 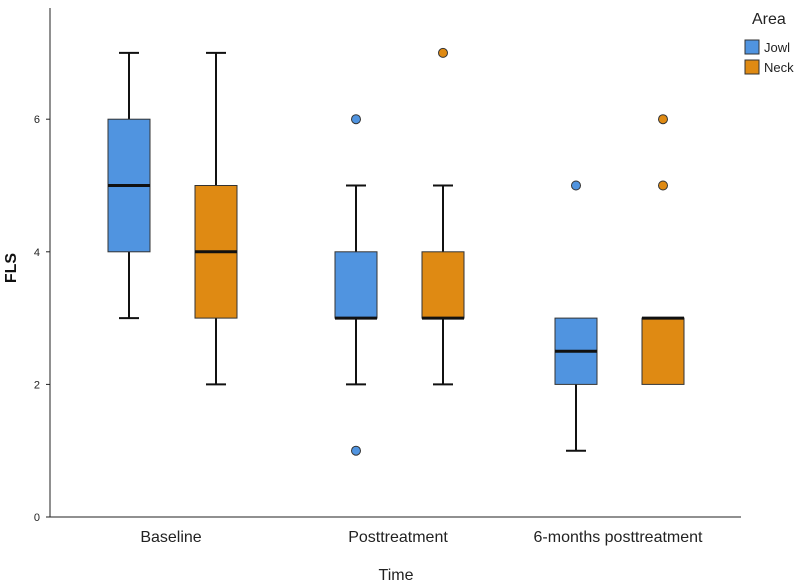 What do you see at coordinates (396, 575) in the screenshot?
I see `x-axis-title: Time` at bounding box center [396, 575].